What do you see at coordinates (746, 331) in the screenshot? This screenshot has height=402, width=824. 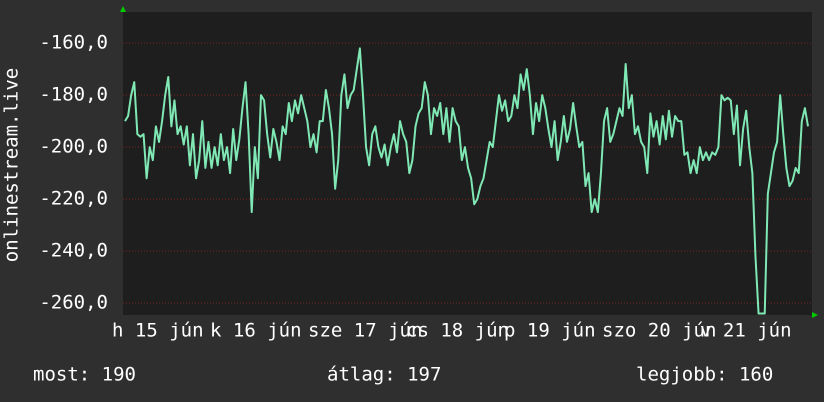 I see `x-tick-label: v 21 jún` at bounding box center [746, 331].